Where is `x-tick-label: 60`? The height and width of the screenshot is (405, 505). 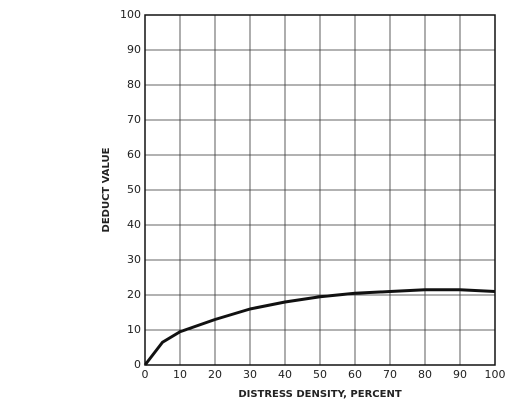
x-tick-label: 60 is located at coordinates (355, 374).